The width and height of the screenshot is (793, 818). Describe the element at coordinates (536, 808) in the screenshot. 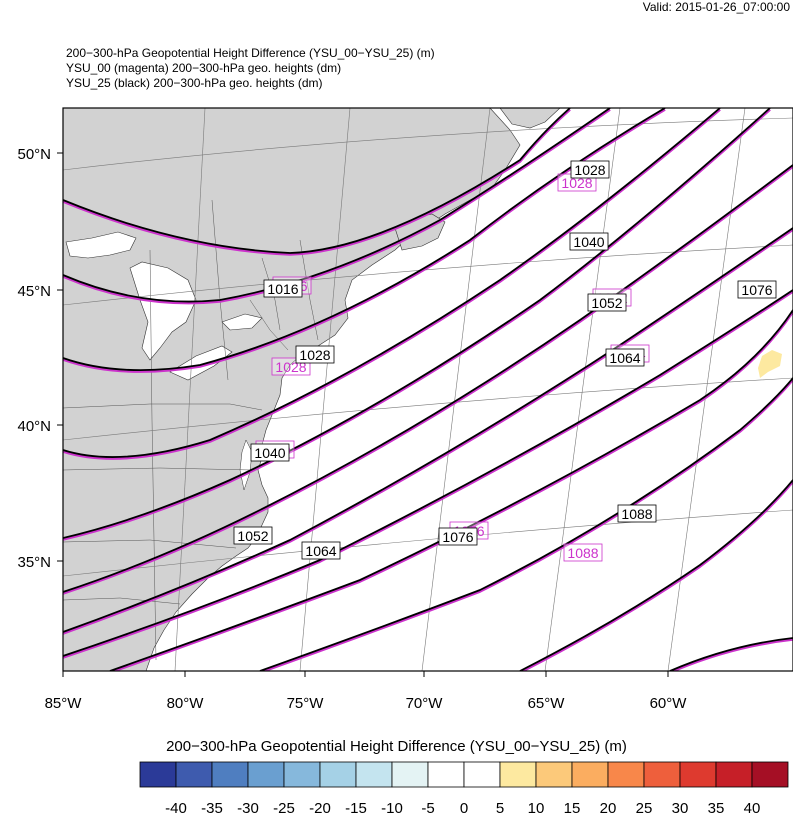

I see `colorbar-tick-label: 10` at that location.